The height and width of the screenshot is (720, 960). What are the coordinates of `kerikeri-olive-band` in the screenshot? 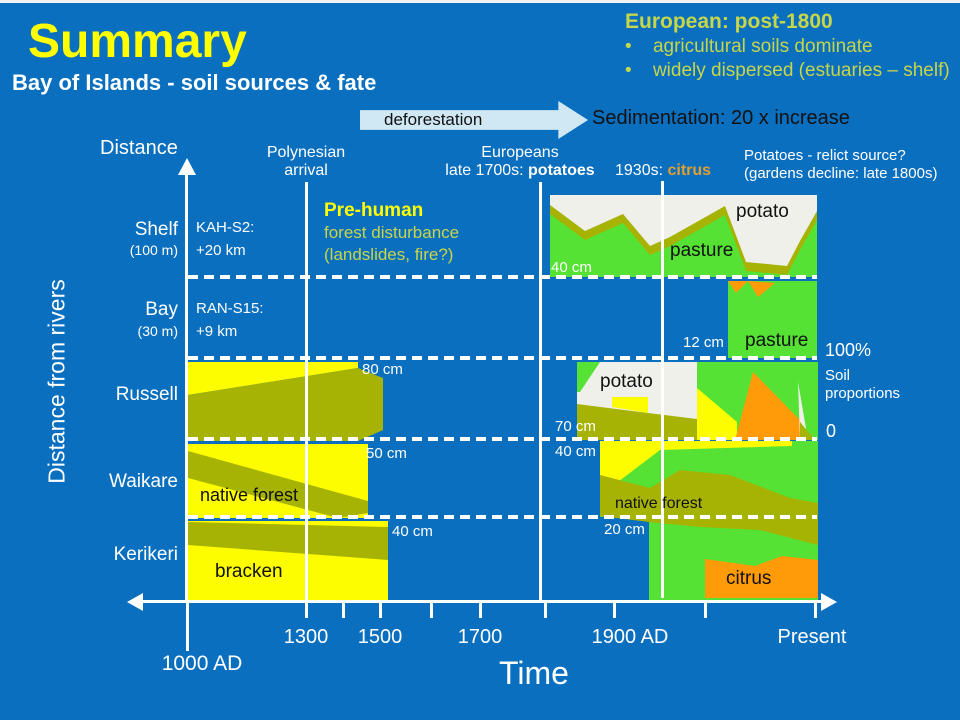 It's located at (288, 541).